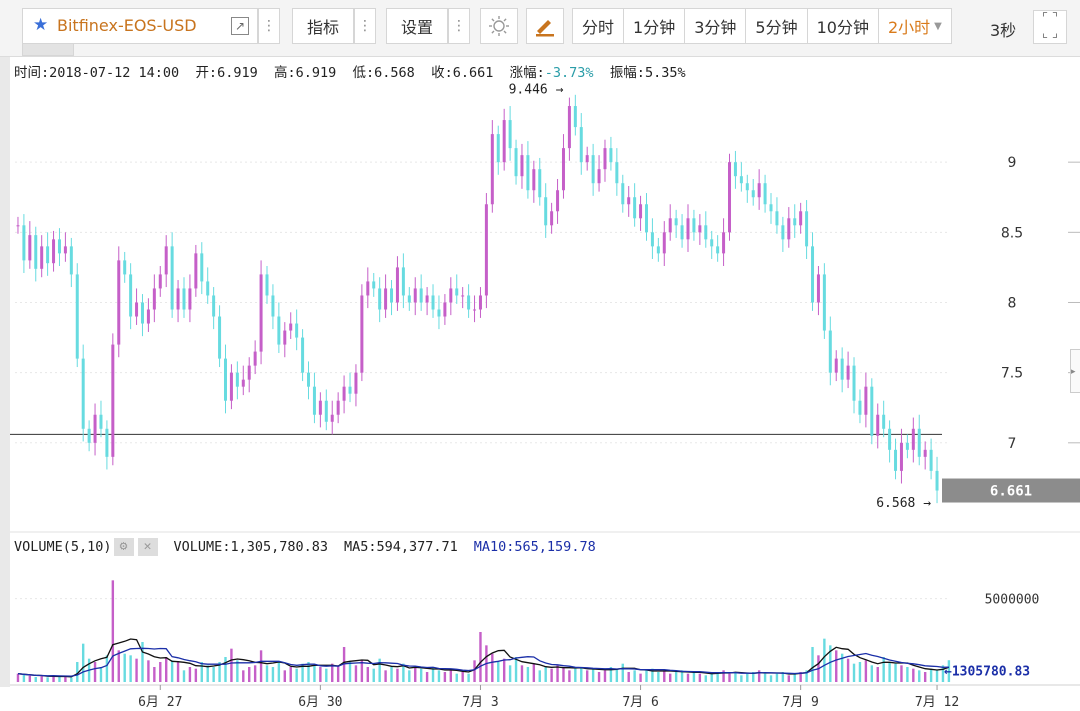 The image size is (1080, 711). Describe the element at coordinates (777, 26) in the screenshot. I see `interval-tab-5min: 5分钟` at that location.